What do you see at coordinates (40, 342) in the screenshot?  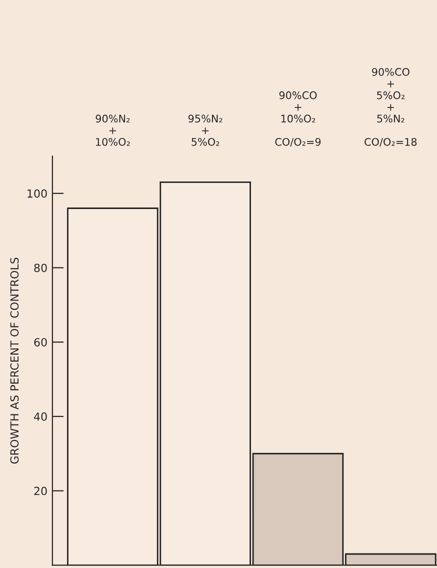 I see `y-tick-label: 60` at bounding box center [40, 342].